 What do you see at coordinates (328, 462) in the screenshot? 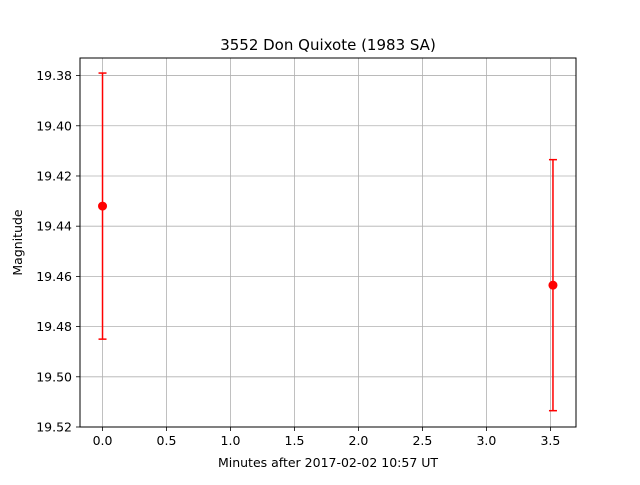
I see `x-axis-label: Minutes after 2017-02-02 10:57 UT` at bounding box center [328, 462].